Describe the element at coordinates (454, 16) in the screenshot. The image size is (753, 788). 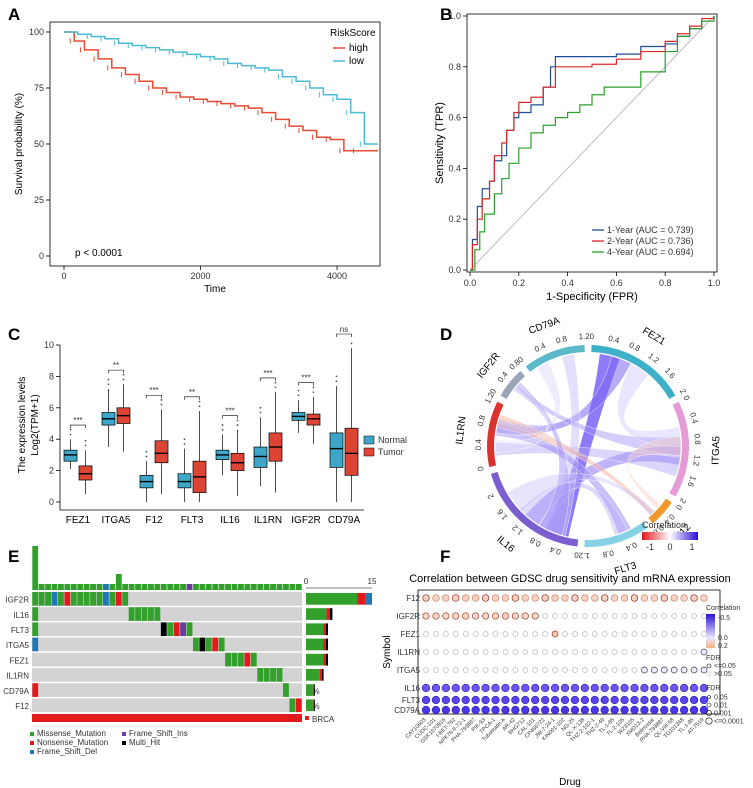
I see `roc-ytick-label: 1.0` at that location.